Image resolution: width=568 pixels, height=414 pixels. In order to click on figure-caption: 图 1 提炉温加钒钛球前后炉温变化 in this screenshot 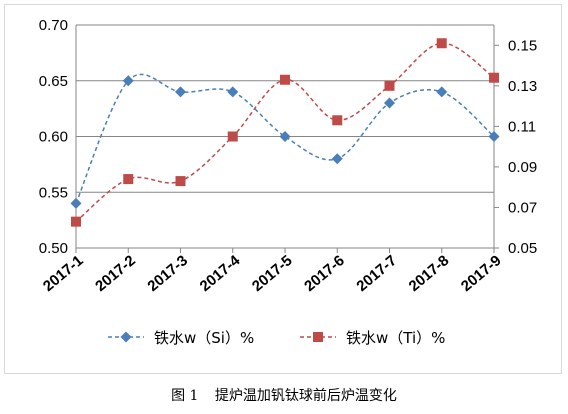, I will do `click(284, 395)`.